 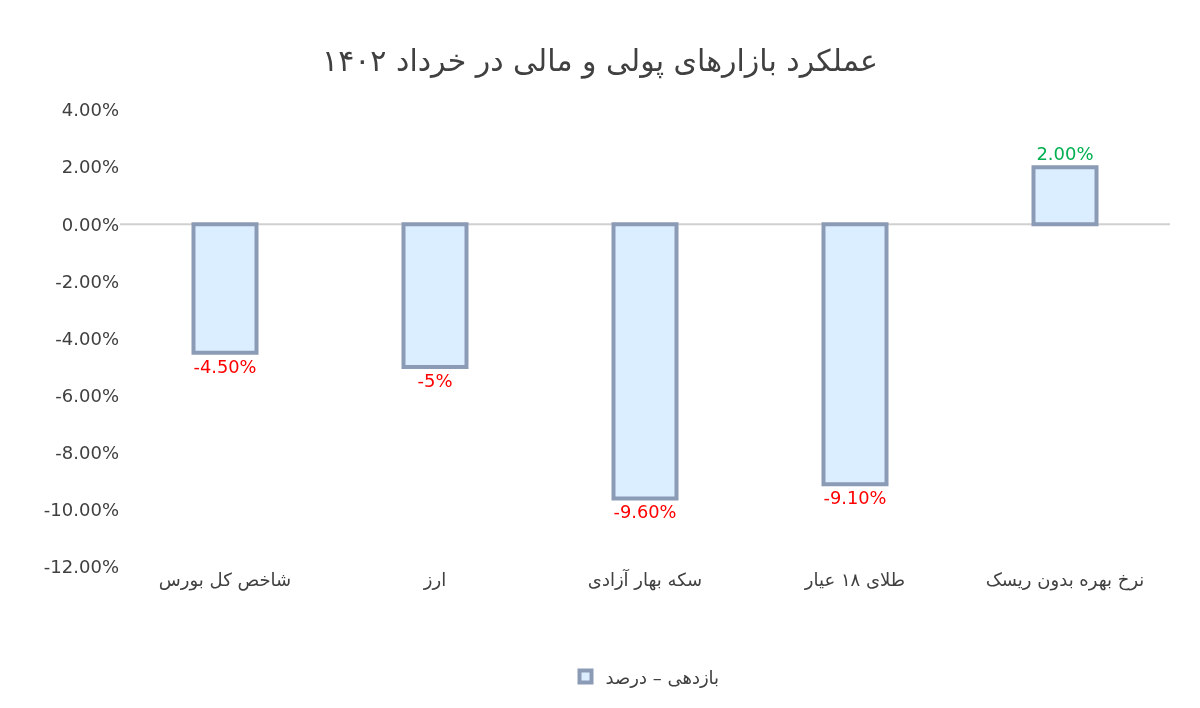 What do you see at coordinates (1065, 580) in the screenshot?
I see `x-tick-label: نرخ بهره بدون ریسک` at bounding box center [1065, 580].